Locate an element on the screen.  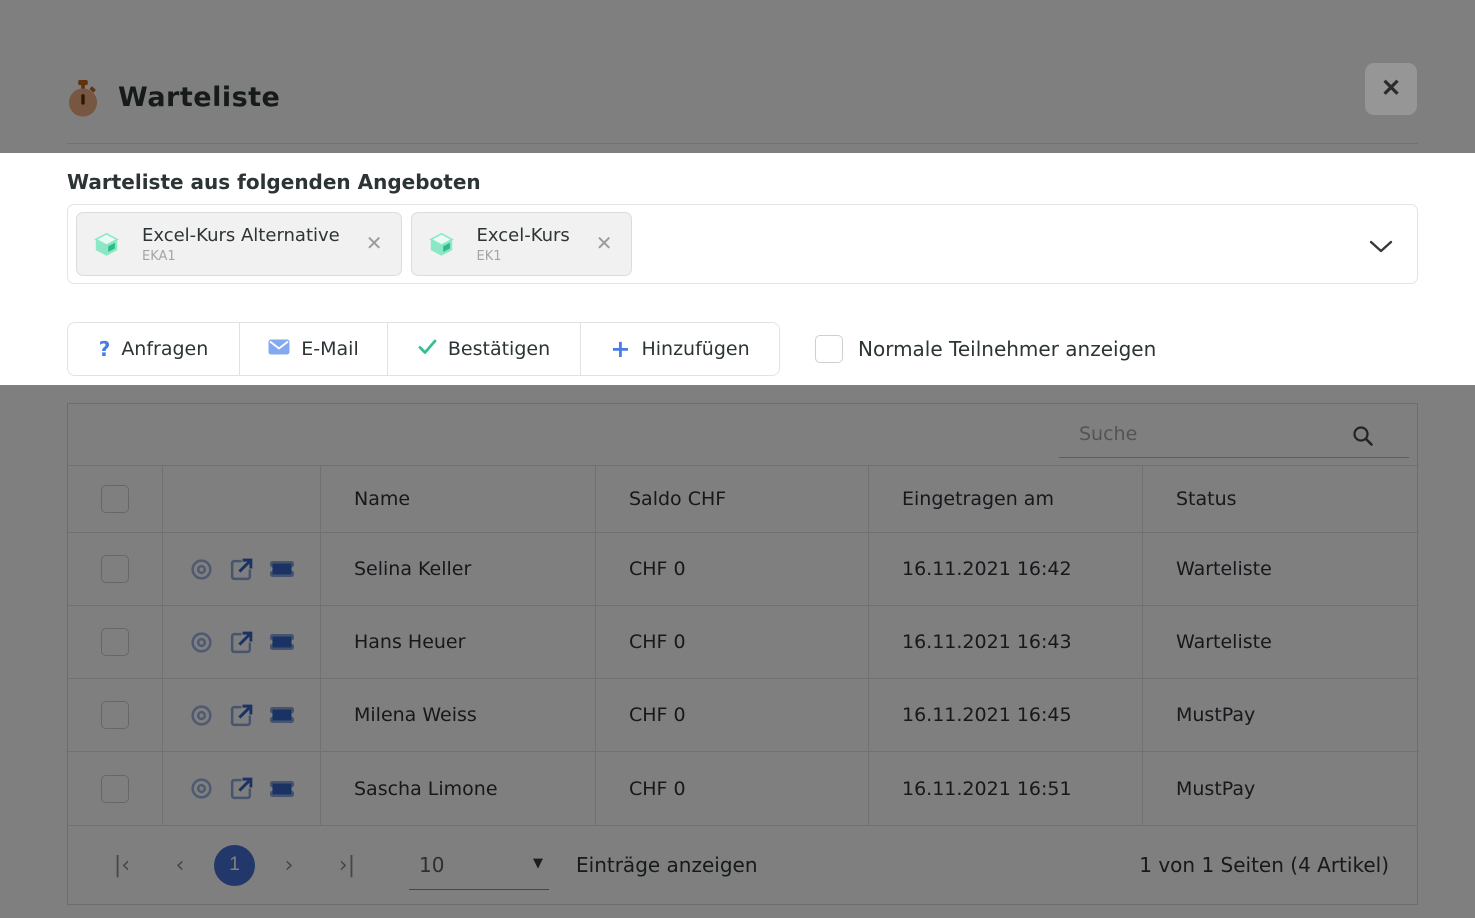
offer-chip-code: EK1 is located at coordinates (489, 256).